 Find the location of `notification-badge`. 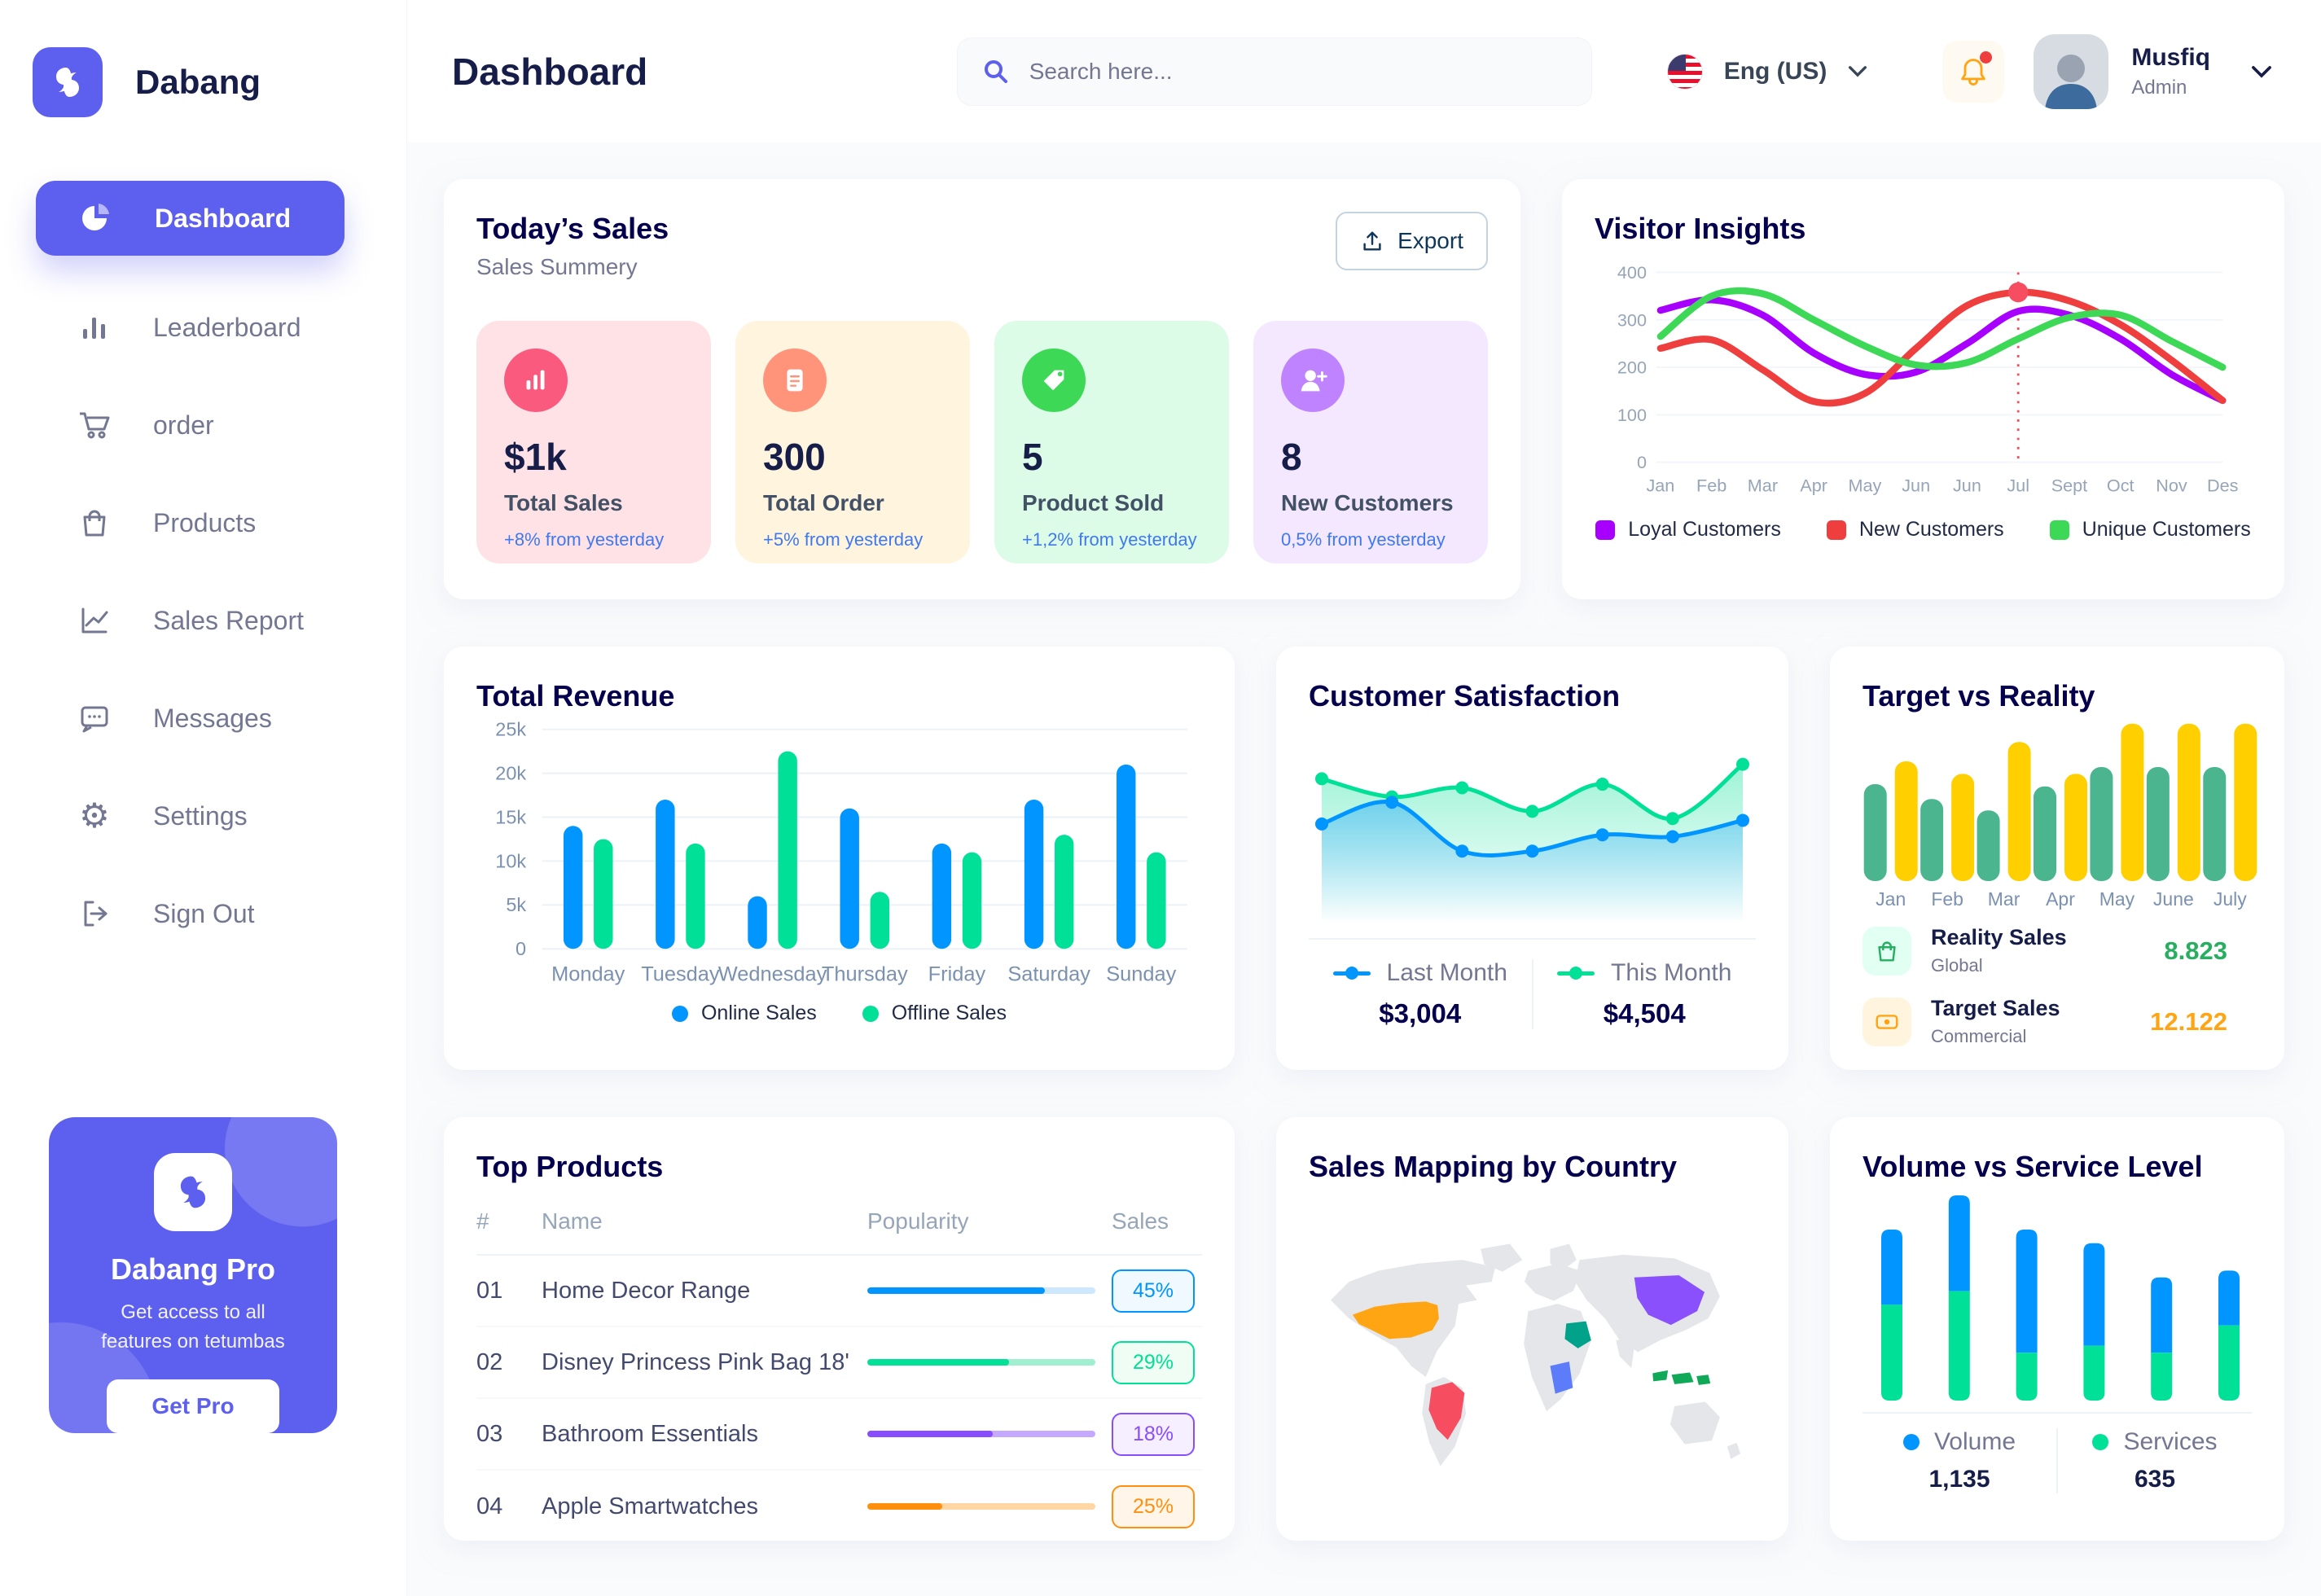

notification-badge is located at coordinates (1986, 57).